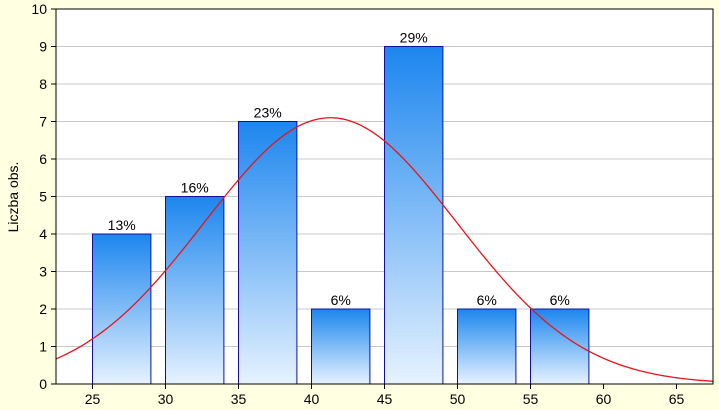 This screenshot has height=410, width=719. Describe the element at coordinates (13, 197) in the screenshot. I see `y-axis-title: Liczba obs.` at that location.